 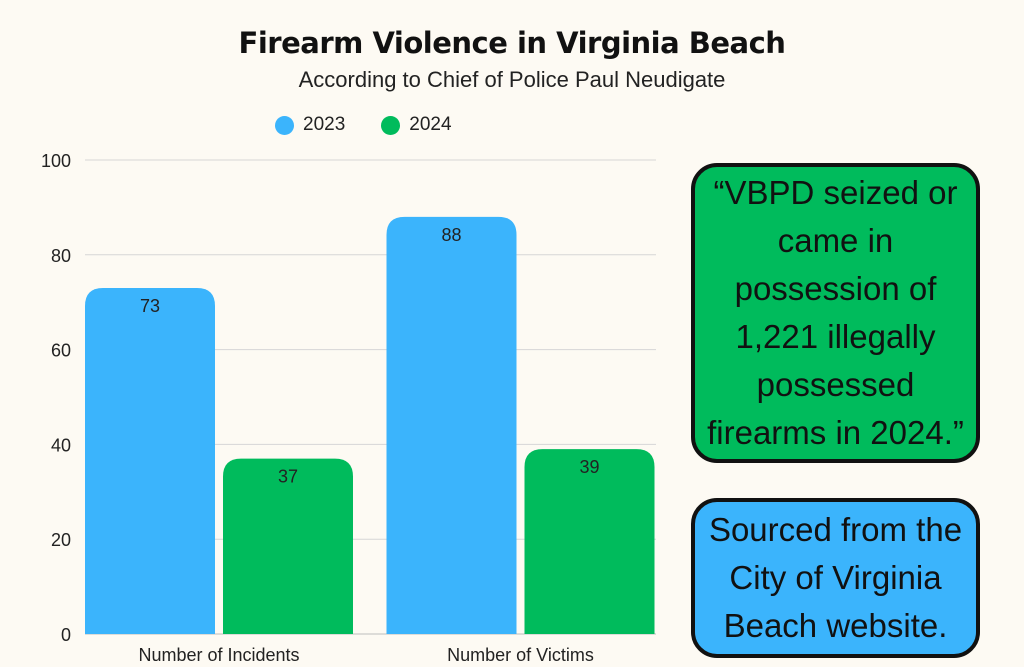 What do you see at coordinates (363, 125) in the screenshot?
I see `legend: 2023 2024` at bounding box center [363, 125].